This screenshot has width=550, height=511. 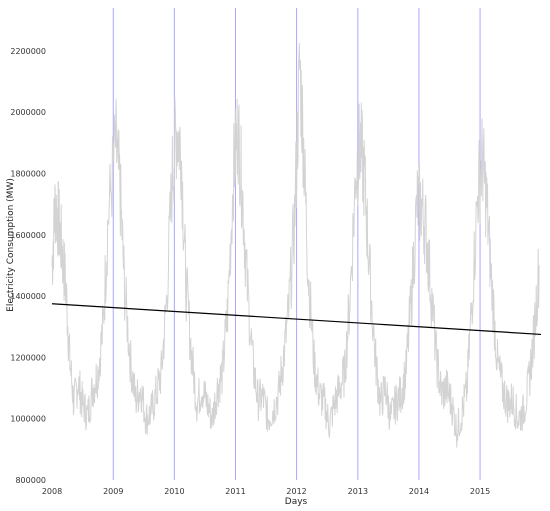 What do you see at coordinates (28, 174) in the screenshot?
I see `y-tick-label: 1800000` at bounding box center [28, 174].